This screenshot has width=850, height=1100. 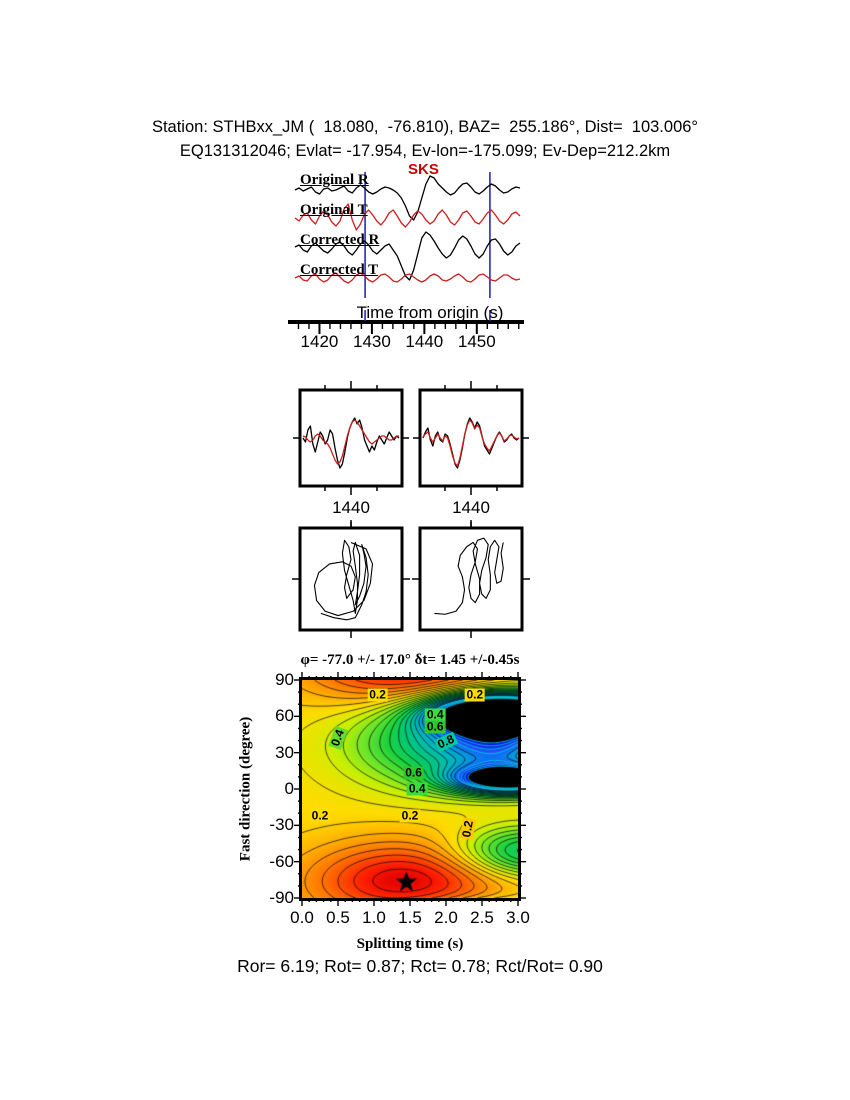 I want to click on contour-x-tick-label: 0.5, so click(x=338, y=917).